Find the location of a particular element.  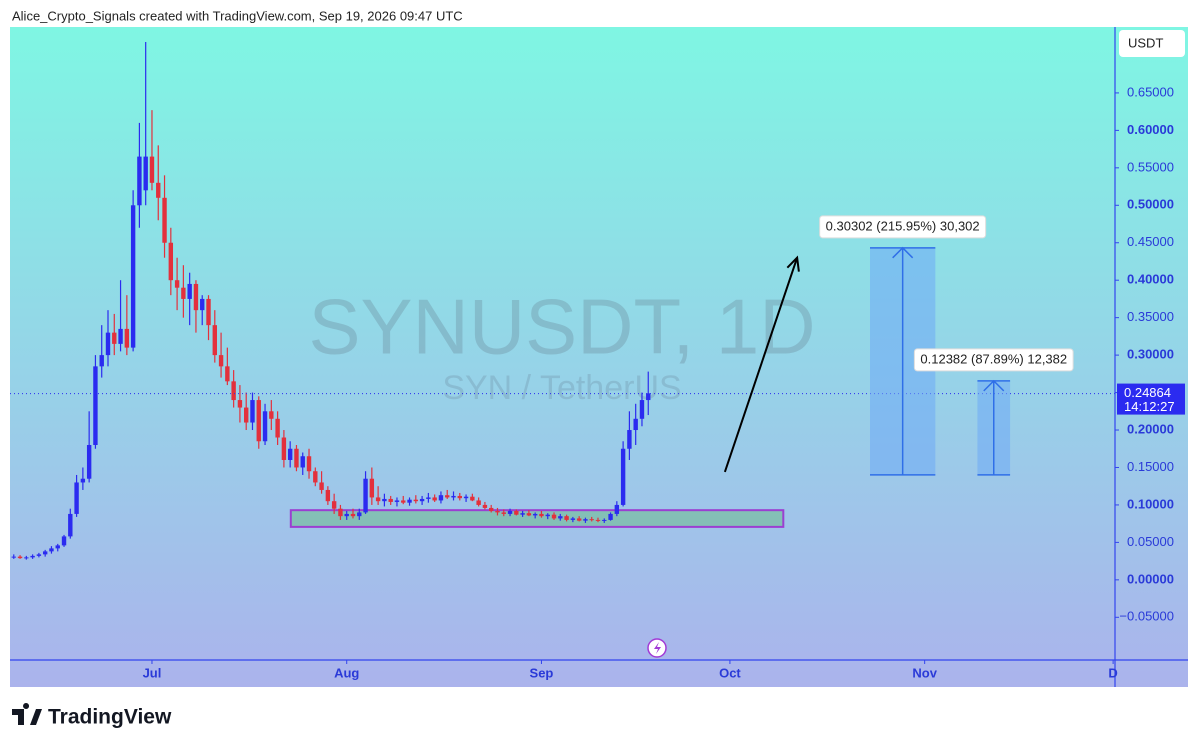

x-tick-label: Sep is located at coordinates (542, 672).